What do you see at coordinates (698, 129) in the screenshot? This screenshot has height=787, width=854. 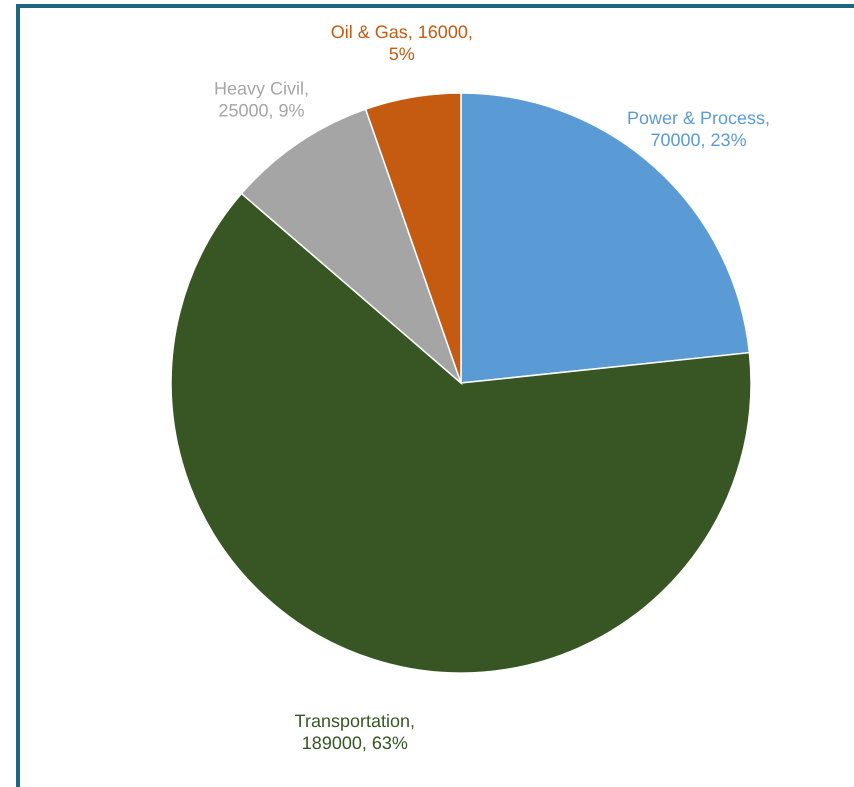 I see `slice-label: Power & Process, 70000, 23%` at bounding box center [698, 129].